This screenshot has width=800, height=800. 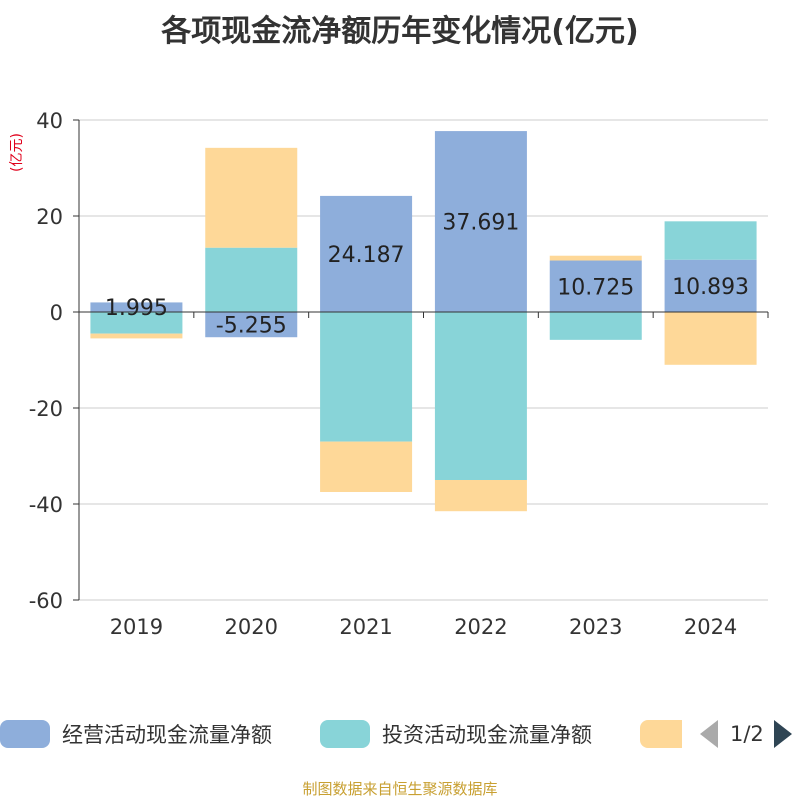 I want to click on y-tick-label-5: -60, so click(x=46, y=601).